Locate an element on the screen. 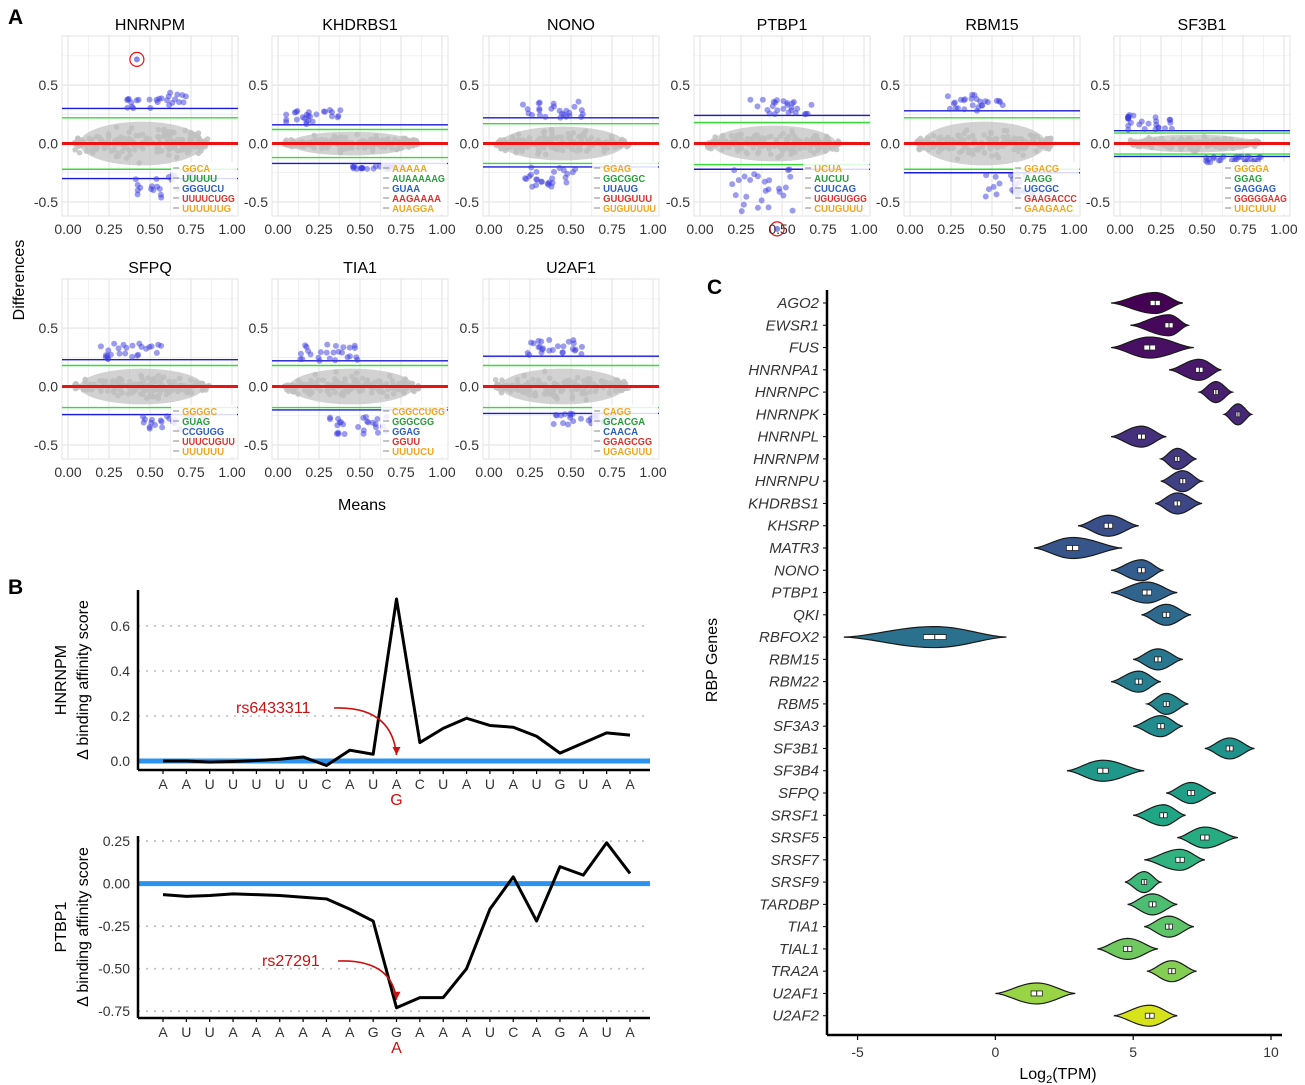 The height and width of the screenshot is (1085, 1305). motif-label: UCUA is located at coordinates (828, 169).